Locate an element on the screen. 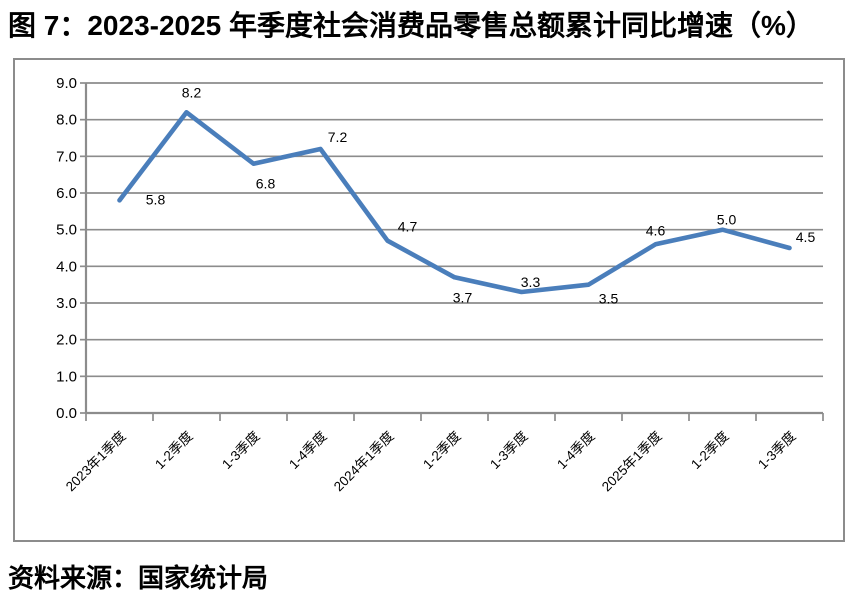  y-tick-label: 1.0 is located at coordinates (66, 376).